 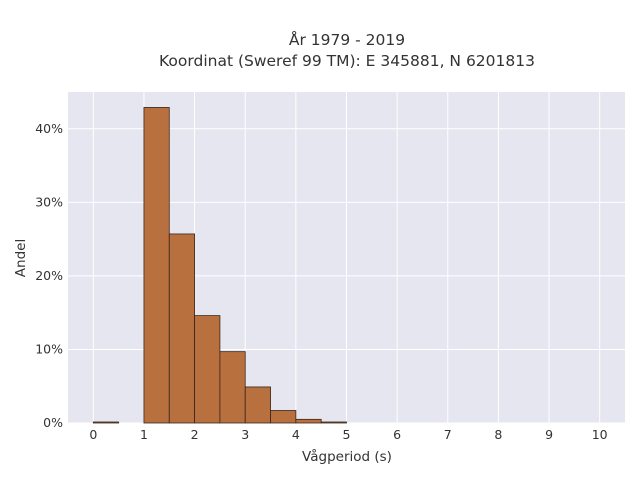 I want to click on x-tick-label: 9, so click(x=549, y=434).